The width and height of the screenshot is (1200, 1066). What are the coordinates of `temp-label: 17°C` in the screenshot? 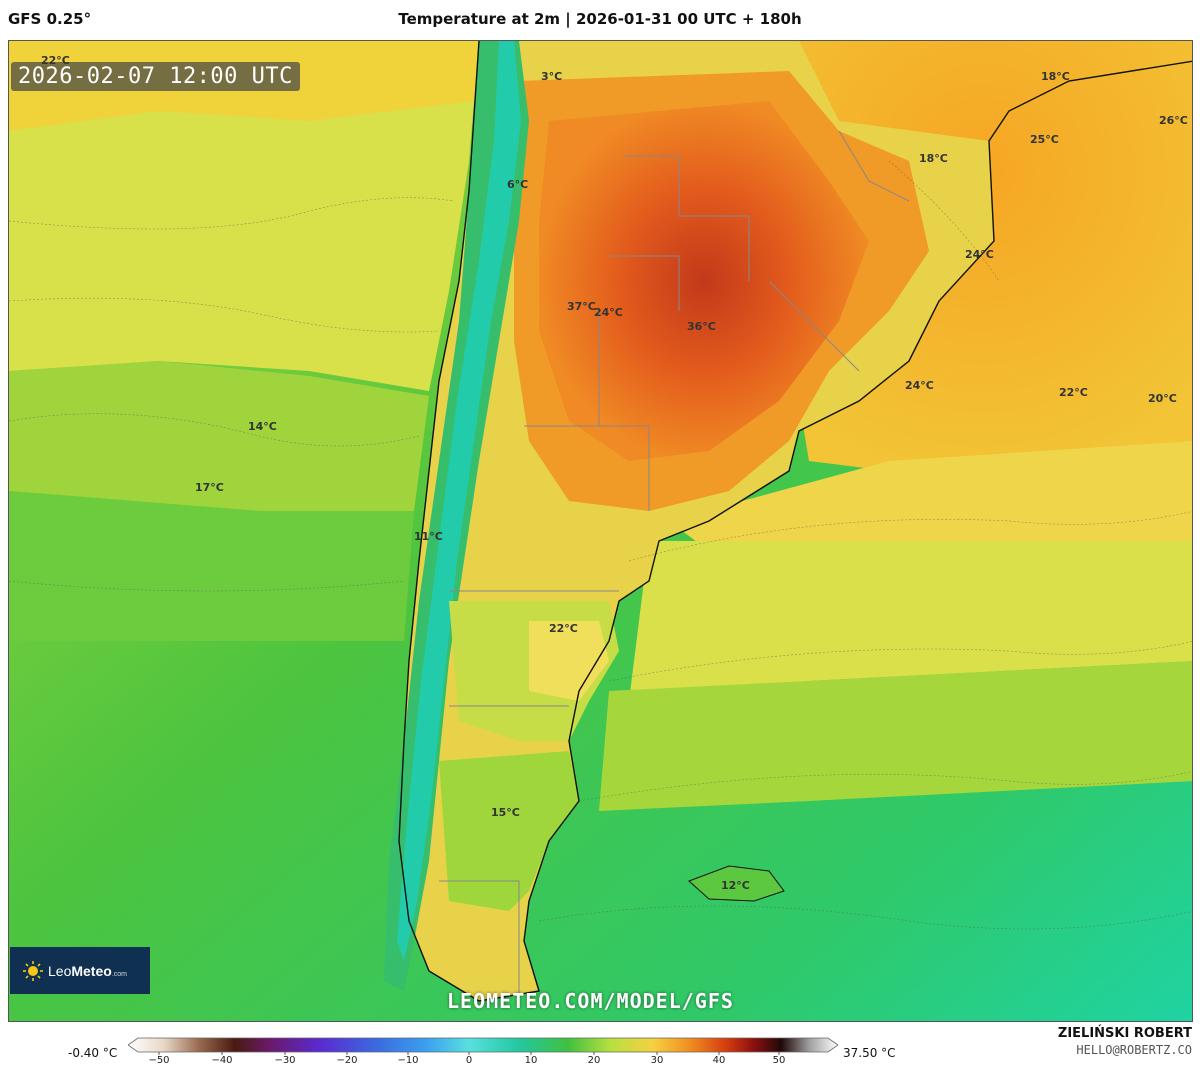 It's located at (209, 487).